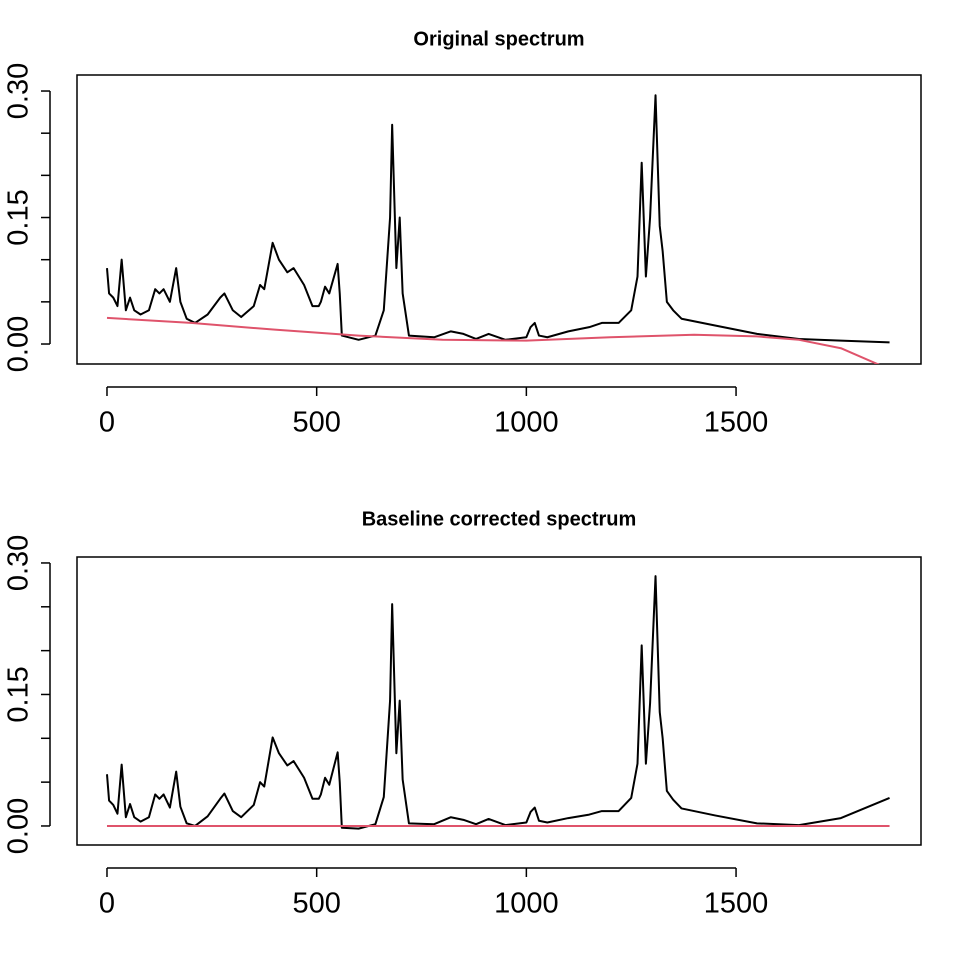 The height and width of the screenshot is (960, 960). I want to click on chart-title: Original spectrum, so click(498, 39).